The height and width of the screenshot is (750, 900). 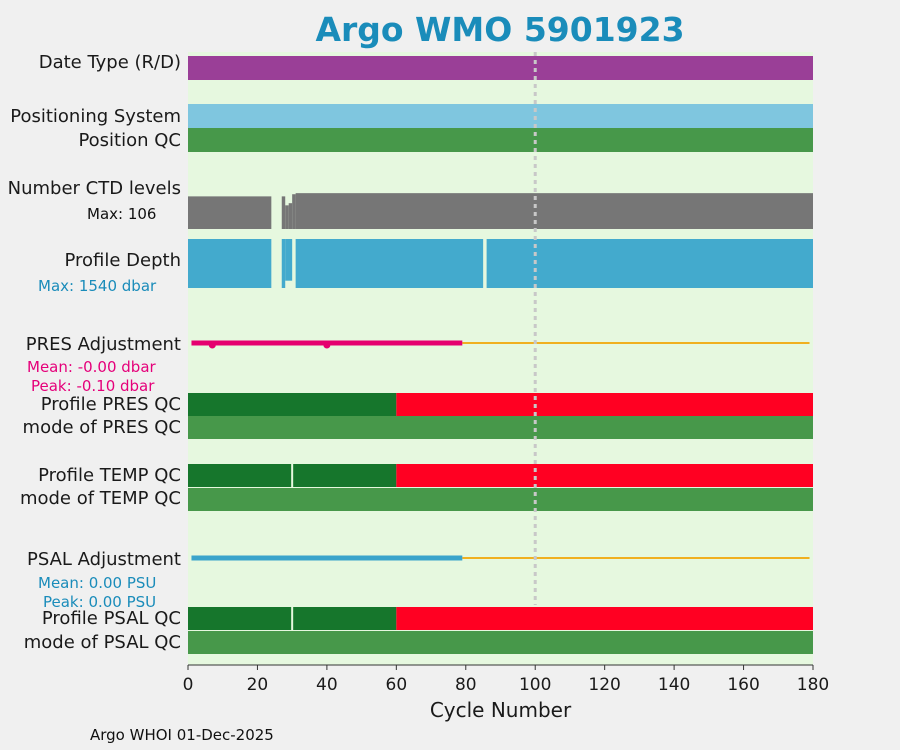 I want to click on label-profile-pres-qc: Profile PRES QC, so click(x=110, y=404).